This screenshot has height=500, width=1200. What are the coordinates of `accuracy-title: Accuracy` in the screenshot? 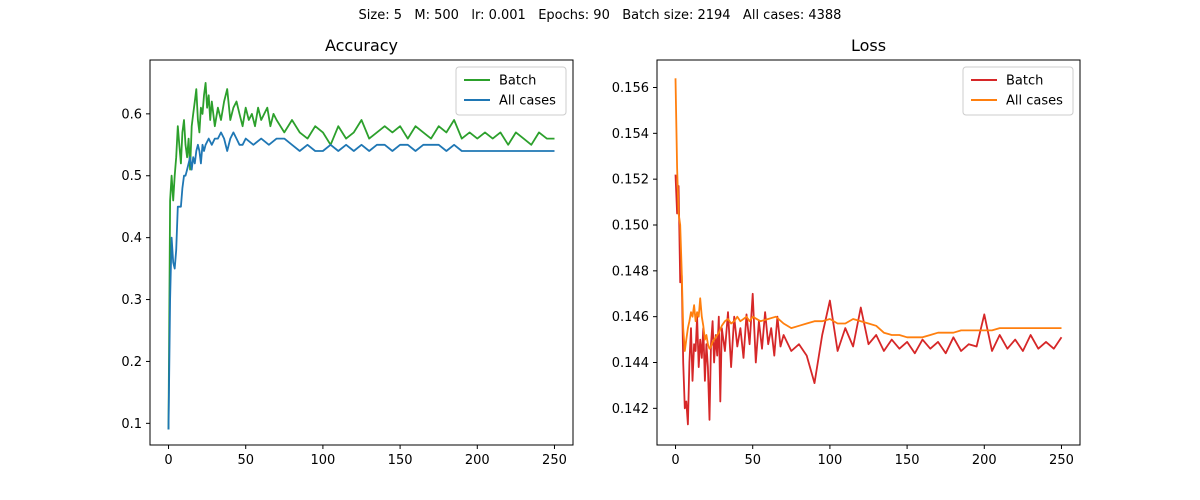 It's located at (361, 45).